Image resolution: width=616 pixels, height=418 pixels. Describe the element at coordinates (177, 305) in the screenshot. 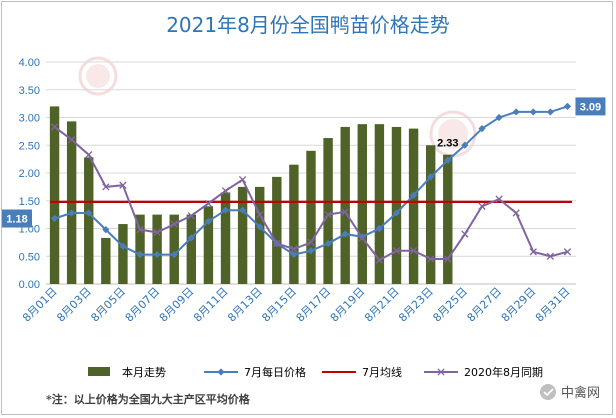

I see `x-tick-label: 8月09日` at that location.